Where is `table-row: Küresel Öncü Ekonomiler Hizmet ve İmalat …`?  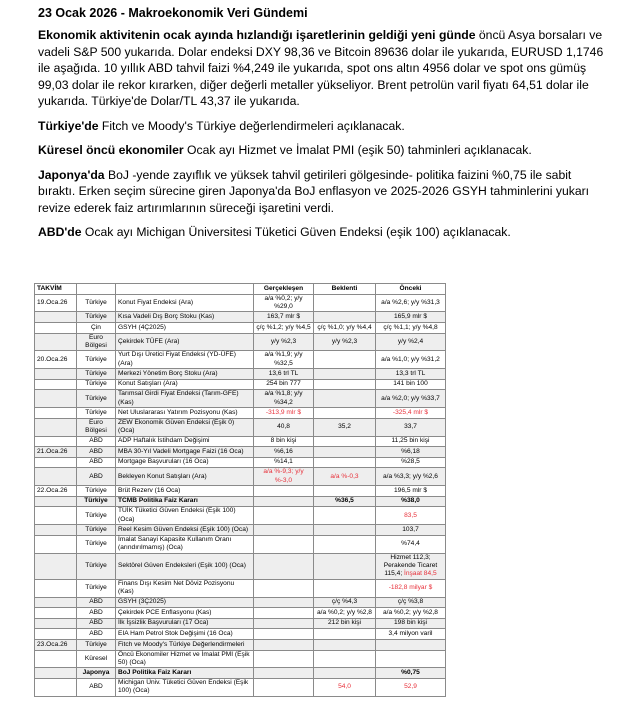
table-row: Küresel Öncü Ekonomiler Hizmet ve İmalat … is located at coordinates (240, 659).